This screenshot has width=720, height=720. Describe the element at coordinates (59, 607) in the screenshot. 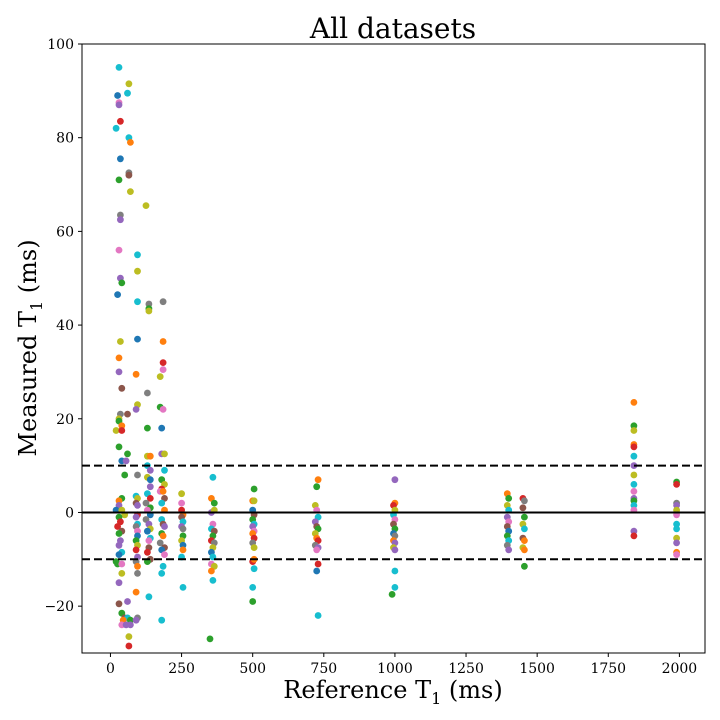

I see `y-tick-label-0: −20` at that location.